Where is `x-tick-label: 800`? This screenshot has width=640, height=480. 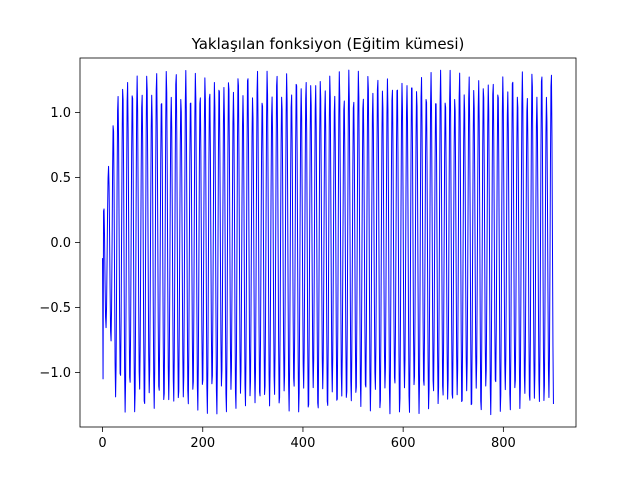 x-tick-label: 800 is located at coordinates (503, 443).